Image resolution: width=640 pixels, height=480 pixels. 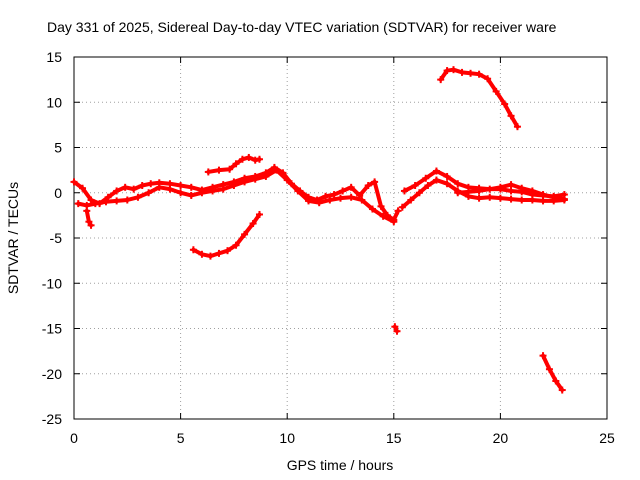 I want to click on x-axis-label: GPS time / hours, so click(x=340, y=465).